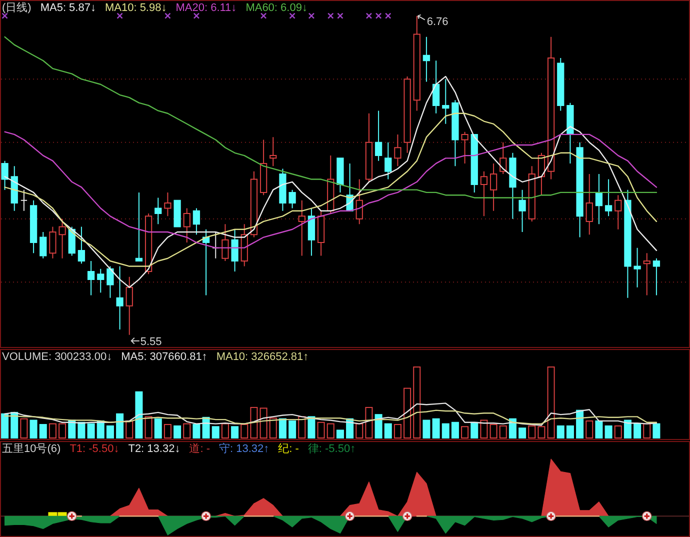 The height and width of the screenshot is (537, 690). Describe the element at coordinates (262, 357) in the screenshot. I see `text: MA10: 326652.81↑` at that location.